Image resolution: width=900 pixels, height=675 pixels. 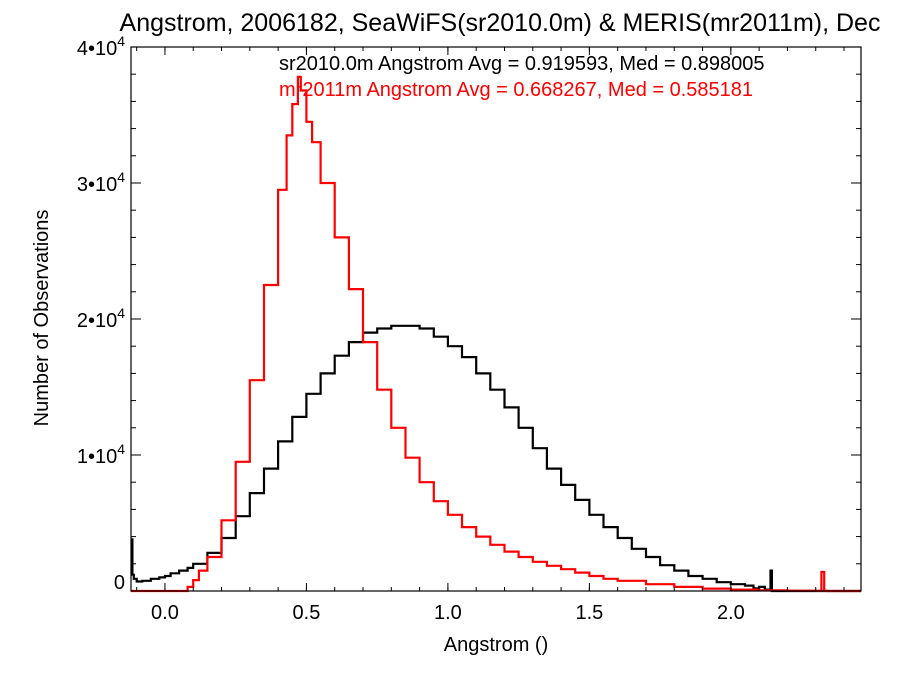 What do you see at coordinates (589, 613) in the screenshot?
I see `x-tick-label: 1.5` at bounding box center [589, 613].